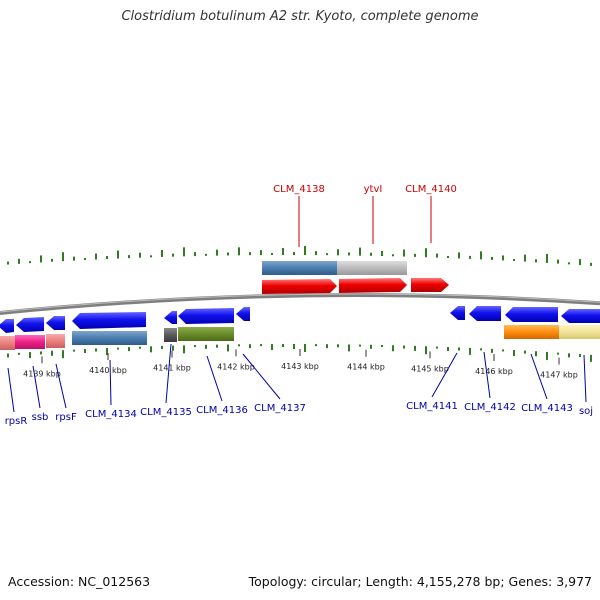 This screenshot has width=600, height=600. Describe the element at coordinates (7, 343) in the screenshot. I see `band-rpsr` at that location.